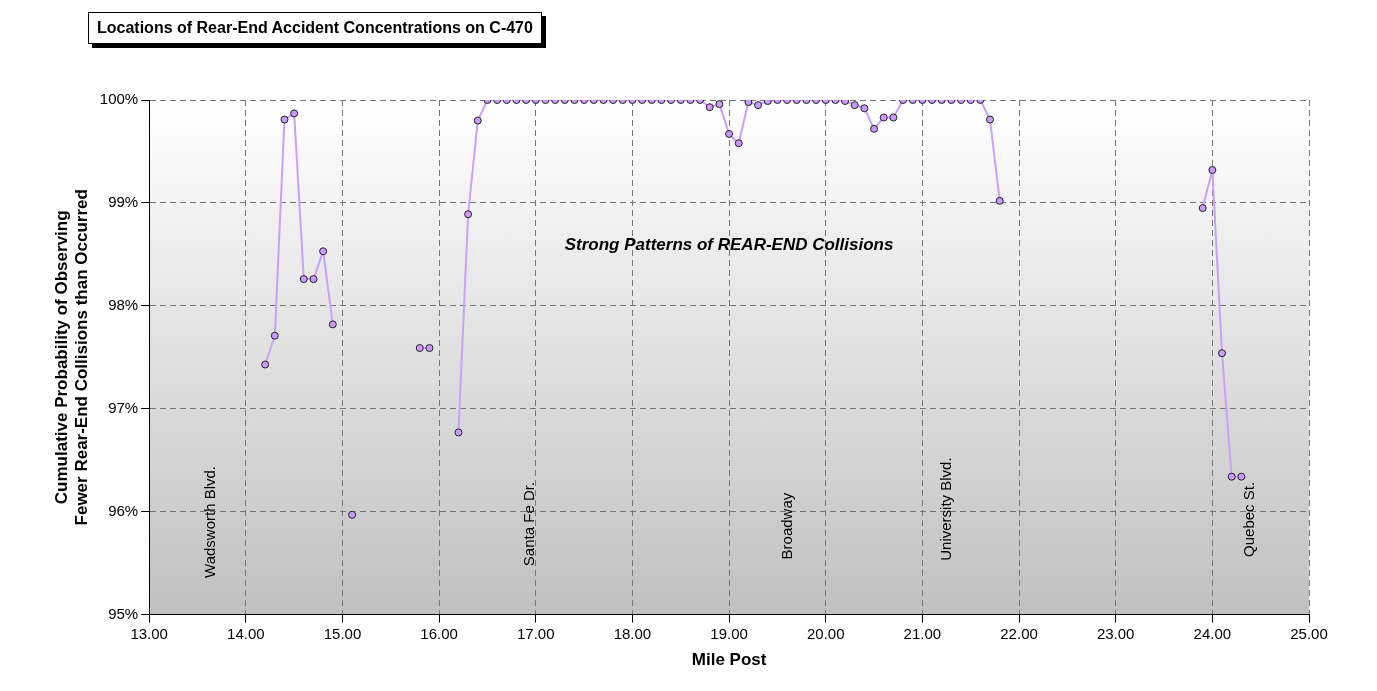  What do you see at coordinates (536, 633) in the screenshot?
I see `x-tick-label: 17.00` at bounding box center [536, 633].